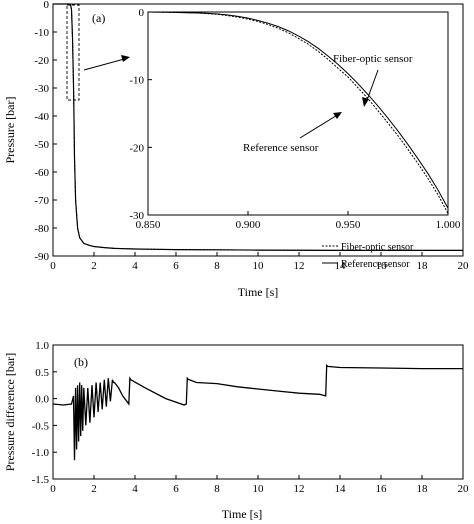 The height and width of the screenshot is (524, 474). I want to click on panel-tag-b: (b), so click(81, 362).